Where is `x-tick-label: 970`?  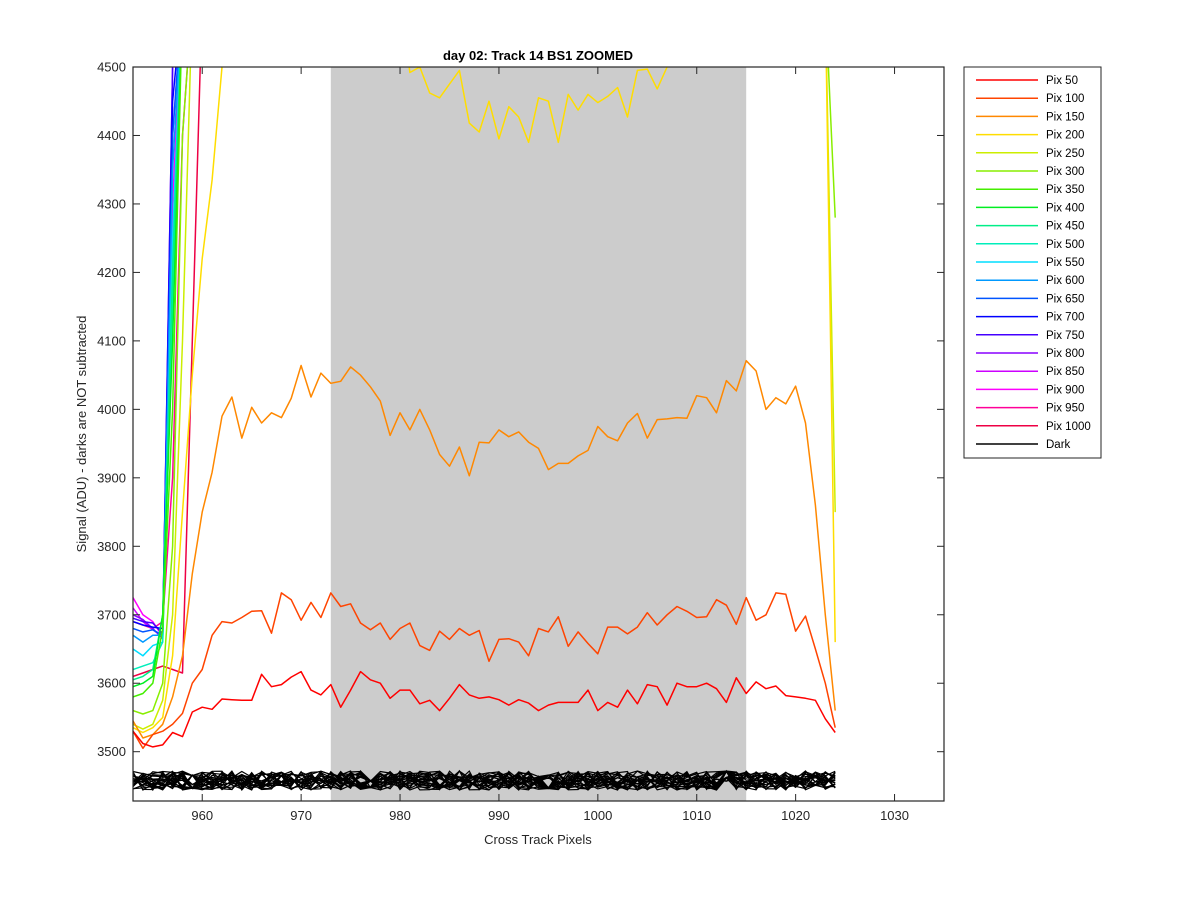 x-tick-label: 970 is located at coordinates (301, 815).